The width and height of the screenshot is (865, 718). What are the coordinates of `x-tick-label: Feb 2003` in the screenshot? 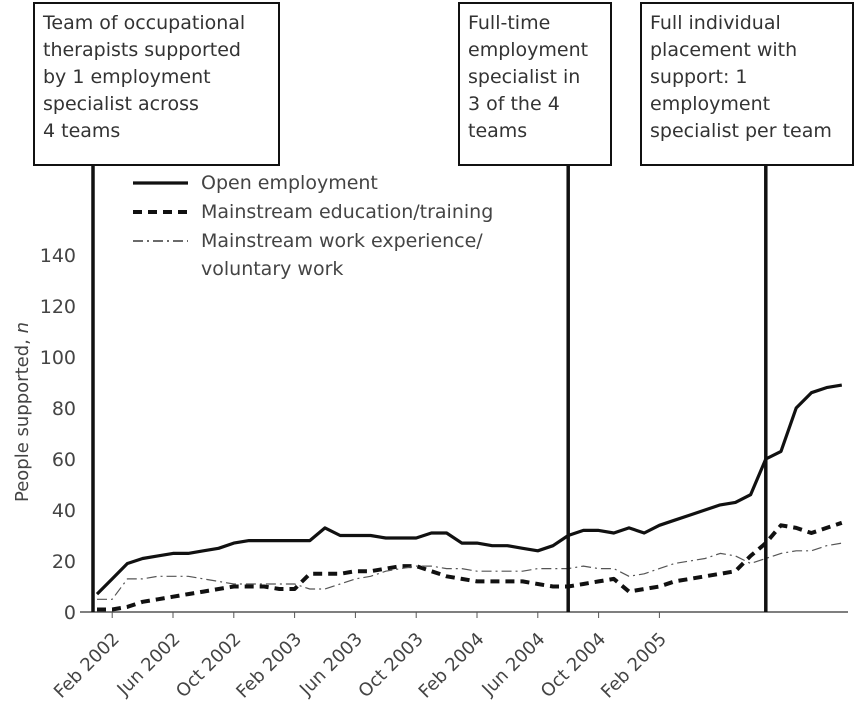 It's located at (269, 666).